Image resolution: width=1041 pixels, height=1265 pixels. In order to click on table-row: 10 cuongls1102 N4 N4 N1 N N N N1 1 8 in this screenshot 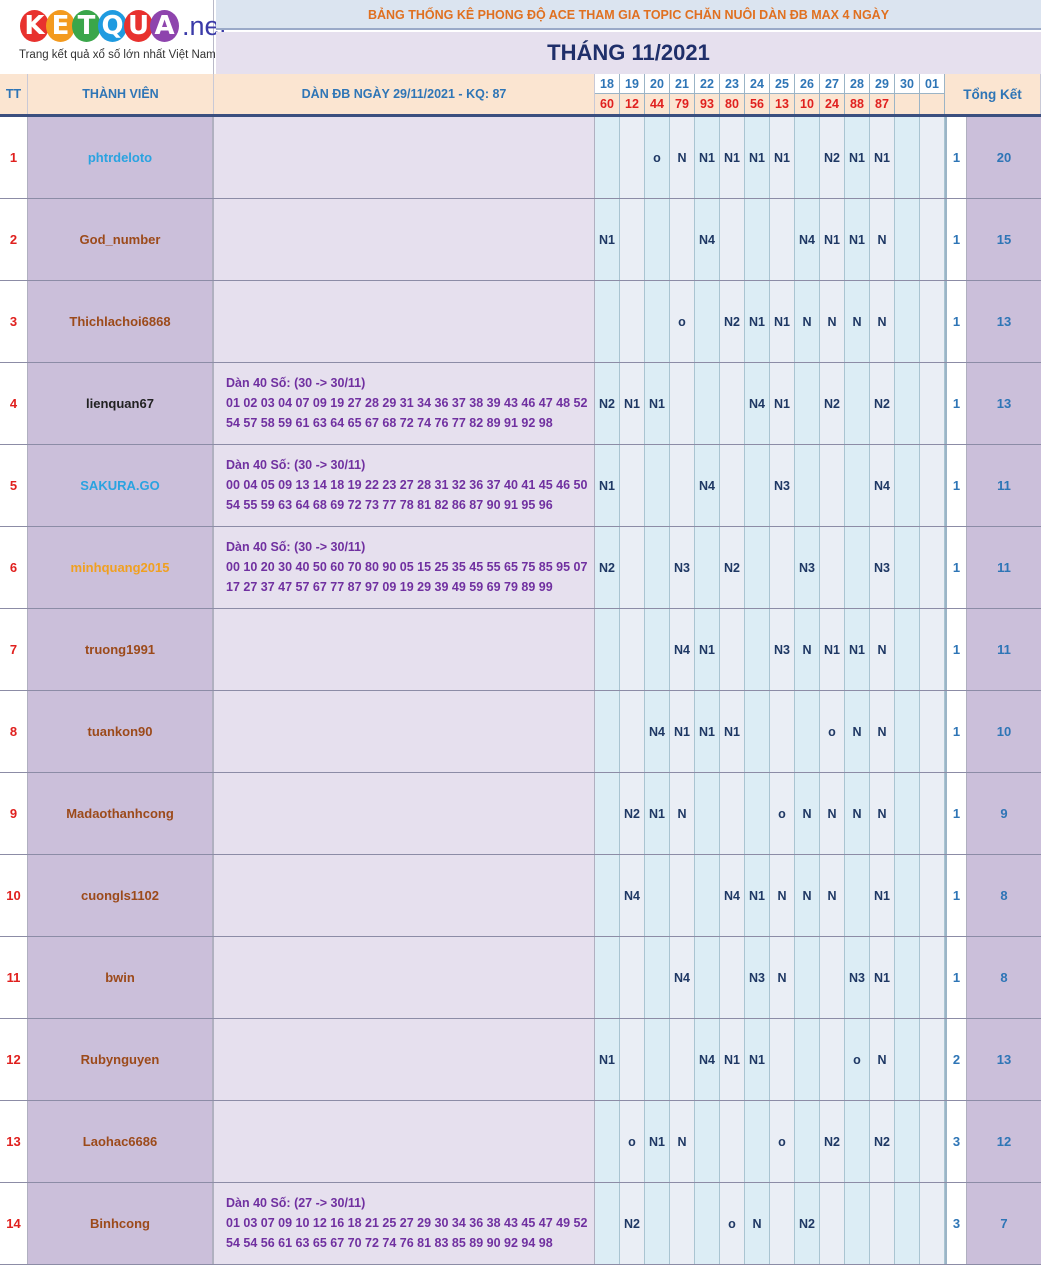, I will do `click(520, 896)`.